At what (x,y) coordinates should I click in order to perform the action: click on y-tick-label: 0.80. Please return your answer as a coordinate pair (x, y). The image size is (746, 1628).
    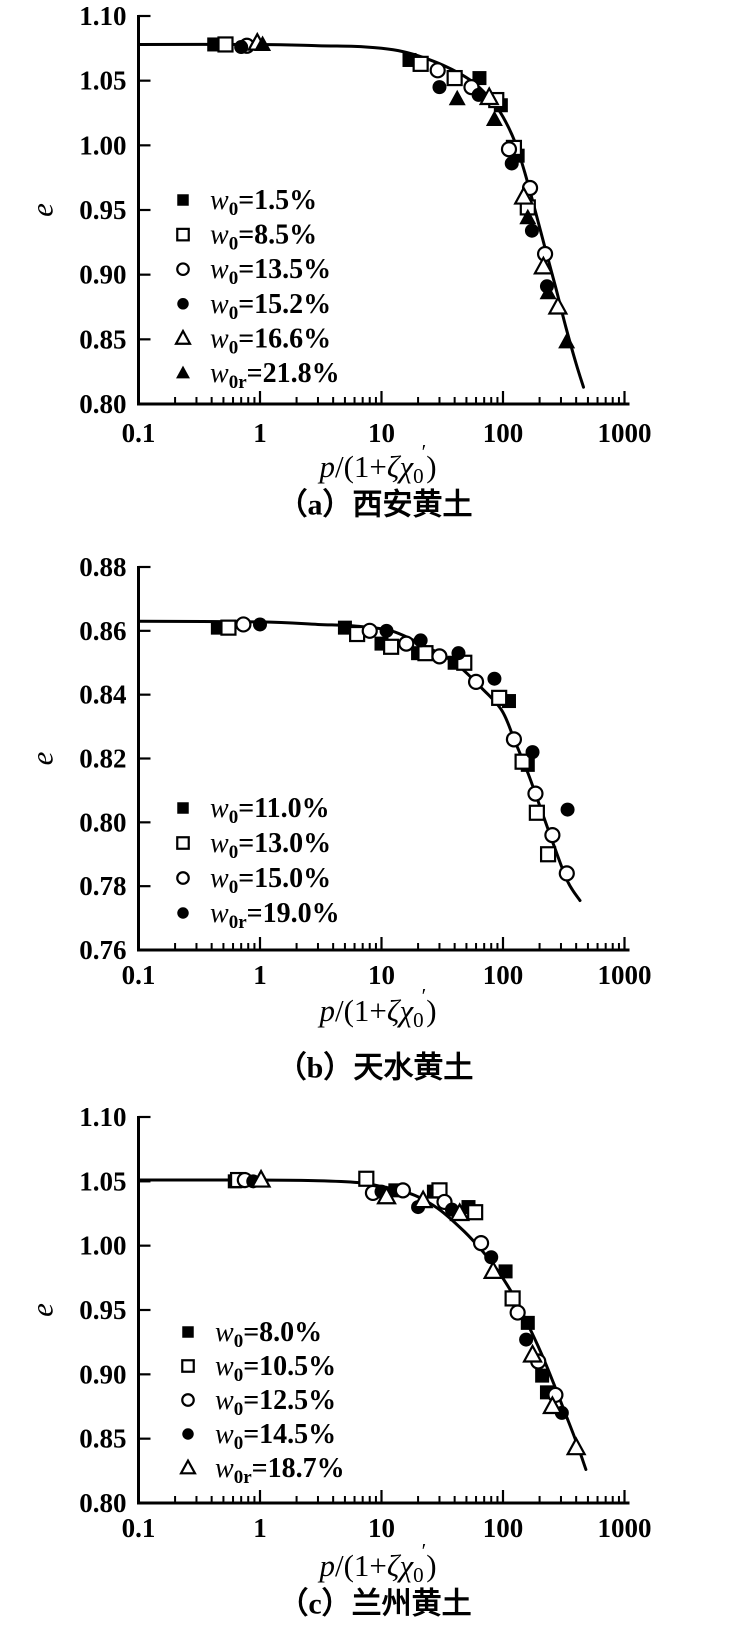
    Looking at the image, I should click on (102, 1503).